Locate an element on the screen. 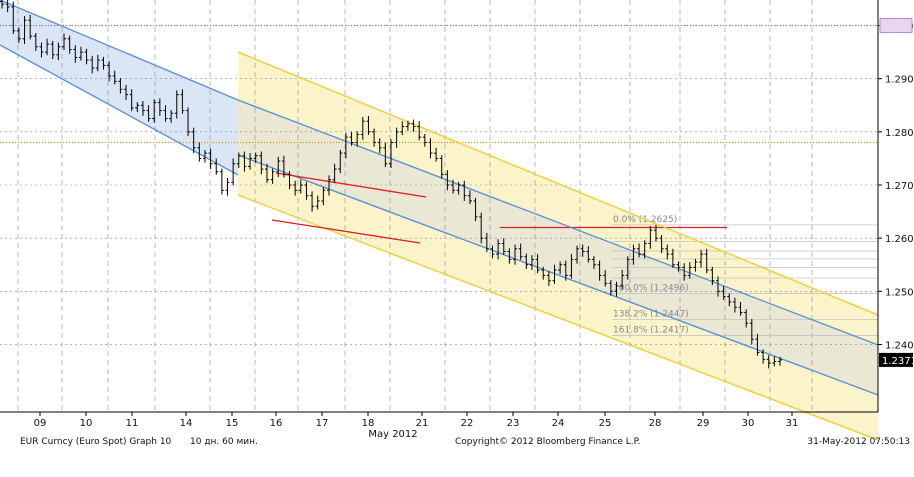  trendline-red is located at coordinates (346, 231).